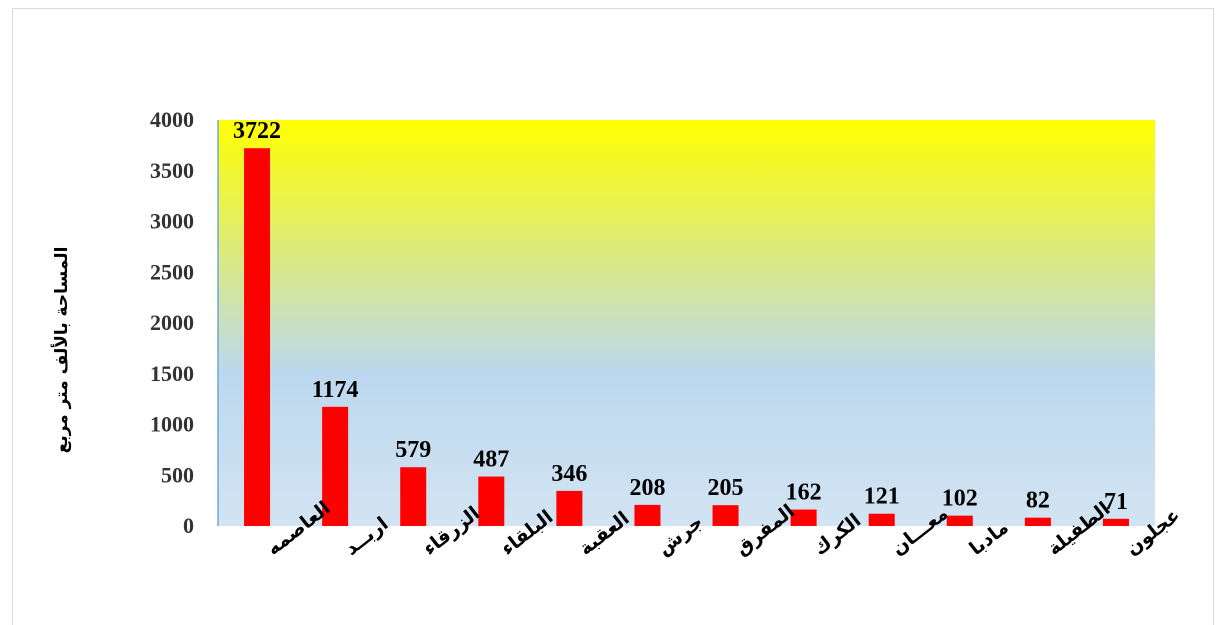 The height and width of the screenshot is (625, 1224). I want to click on y-tick-label: 2500, so click(172, 271).